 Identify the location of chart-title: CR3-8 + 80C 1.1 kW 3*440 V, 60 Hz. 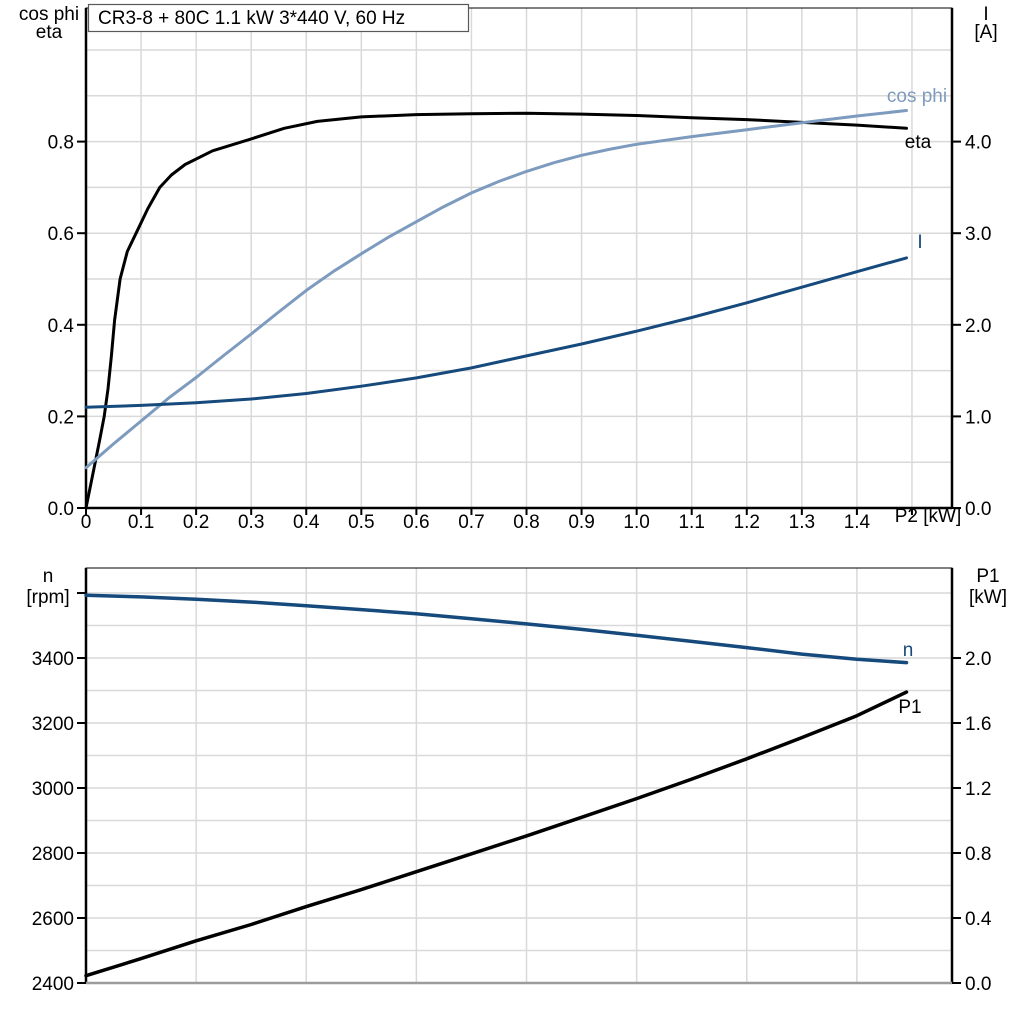
(251, 18).